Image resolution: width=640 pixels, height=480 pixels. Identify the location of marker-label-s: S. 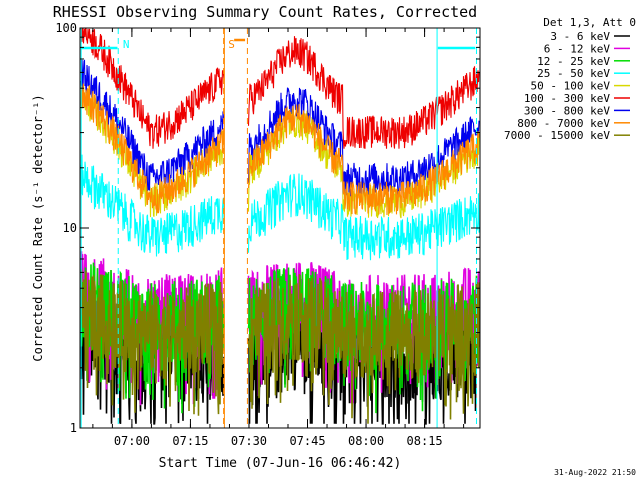
(231, 44).